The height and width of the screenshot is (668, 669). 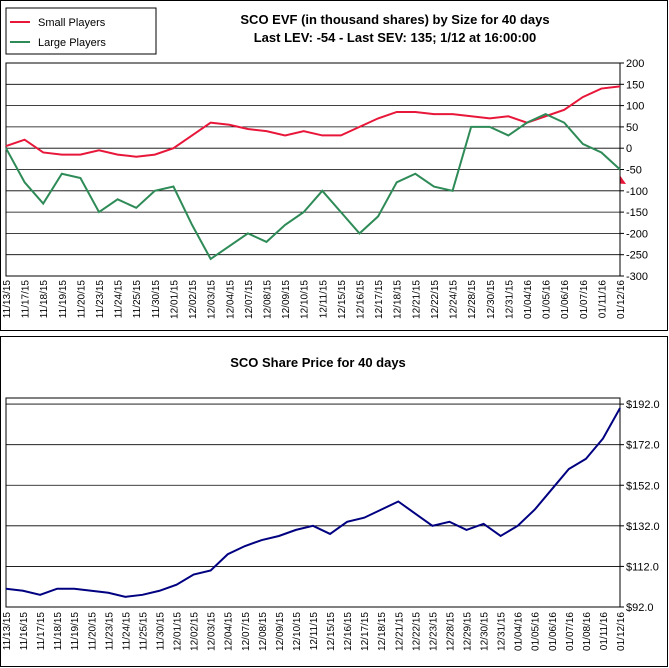 What do you see at coordinates (318, 362) in the screenshot?
I see `chart-title: SCO Share Price for 40 days` at bounding box center [318, 362].